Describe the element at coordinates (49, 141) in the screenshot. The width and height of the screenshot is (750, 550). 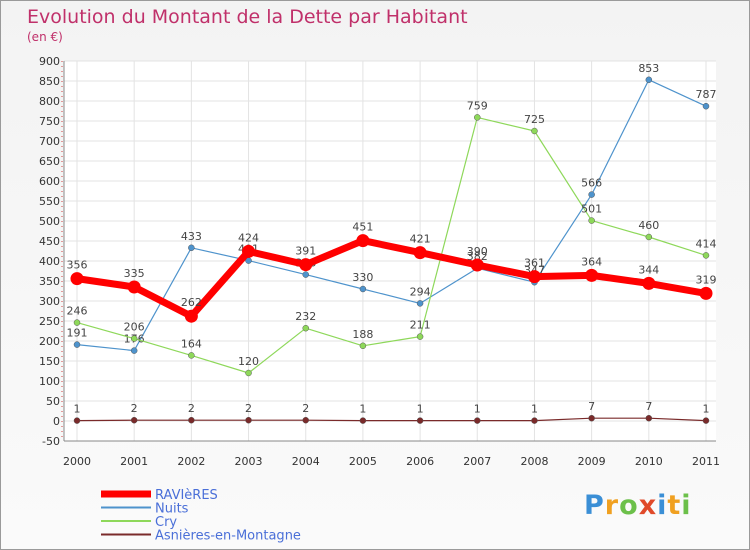
I see `y-tick-label: 700` at that location.